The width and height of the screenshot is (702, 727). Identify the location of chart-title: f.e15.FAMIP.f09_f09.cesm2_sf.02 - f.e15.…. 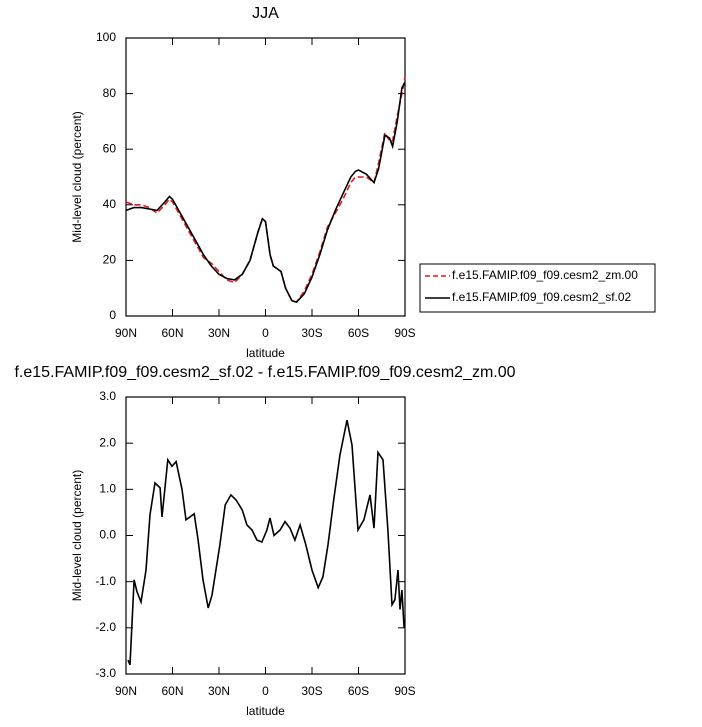
(264, 372).